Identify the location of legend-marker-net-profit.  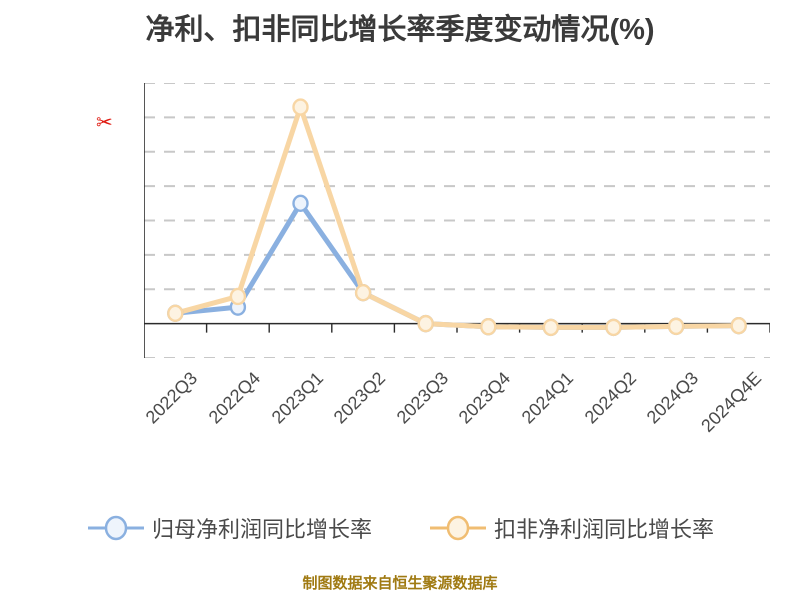
(115, 528).